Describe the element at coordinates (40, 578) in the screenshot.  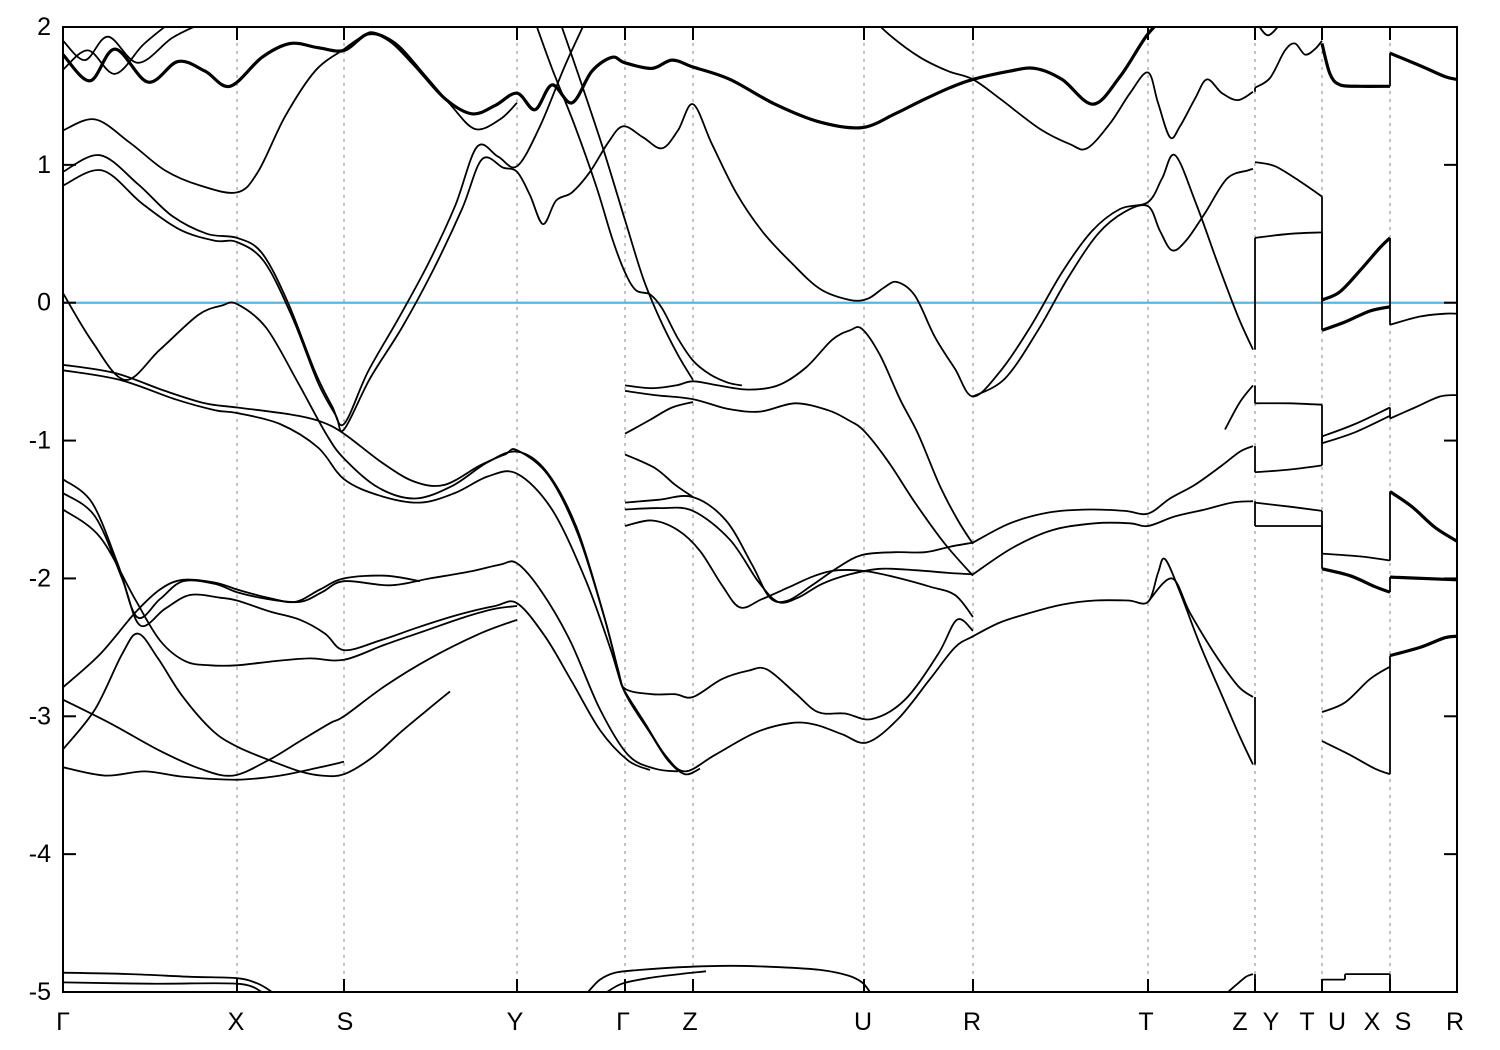
I see `y-tick-label: -2` at that location.